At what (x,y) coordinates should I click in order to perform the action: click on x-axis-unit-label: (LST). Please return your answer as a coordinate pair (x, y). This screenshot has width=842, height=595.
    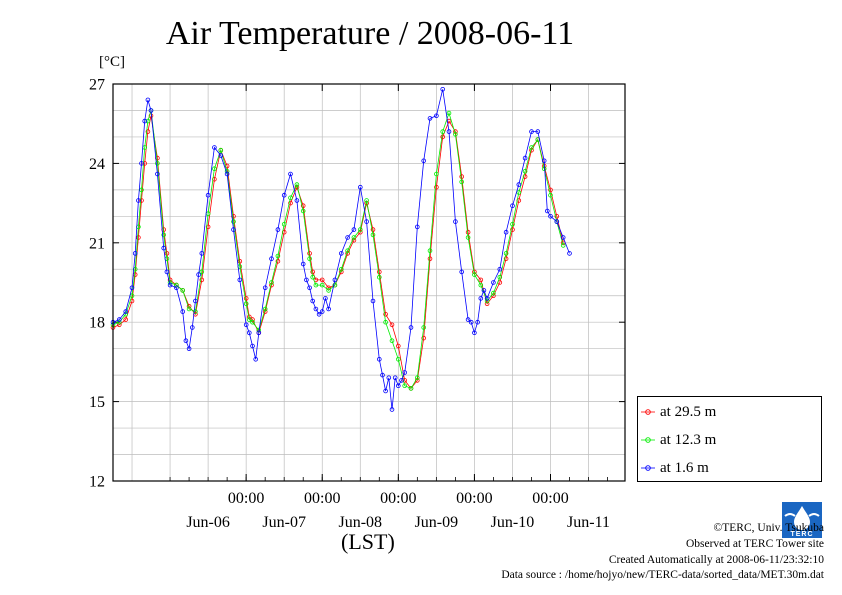
    Looking at the image, I should click on (368, 541).